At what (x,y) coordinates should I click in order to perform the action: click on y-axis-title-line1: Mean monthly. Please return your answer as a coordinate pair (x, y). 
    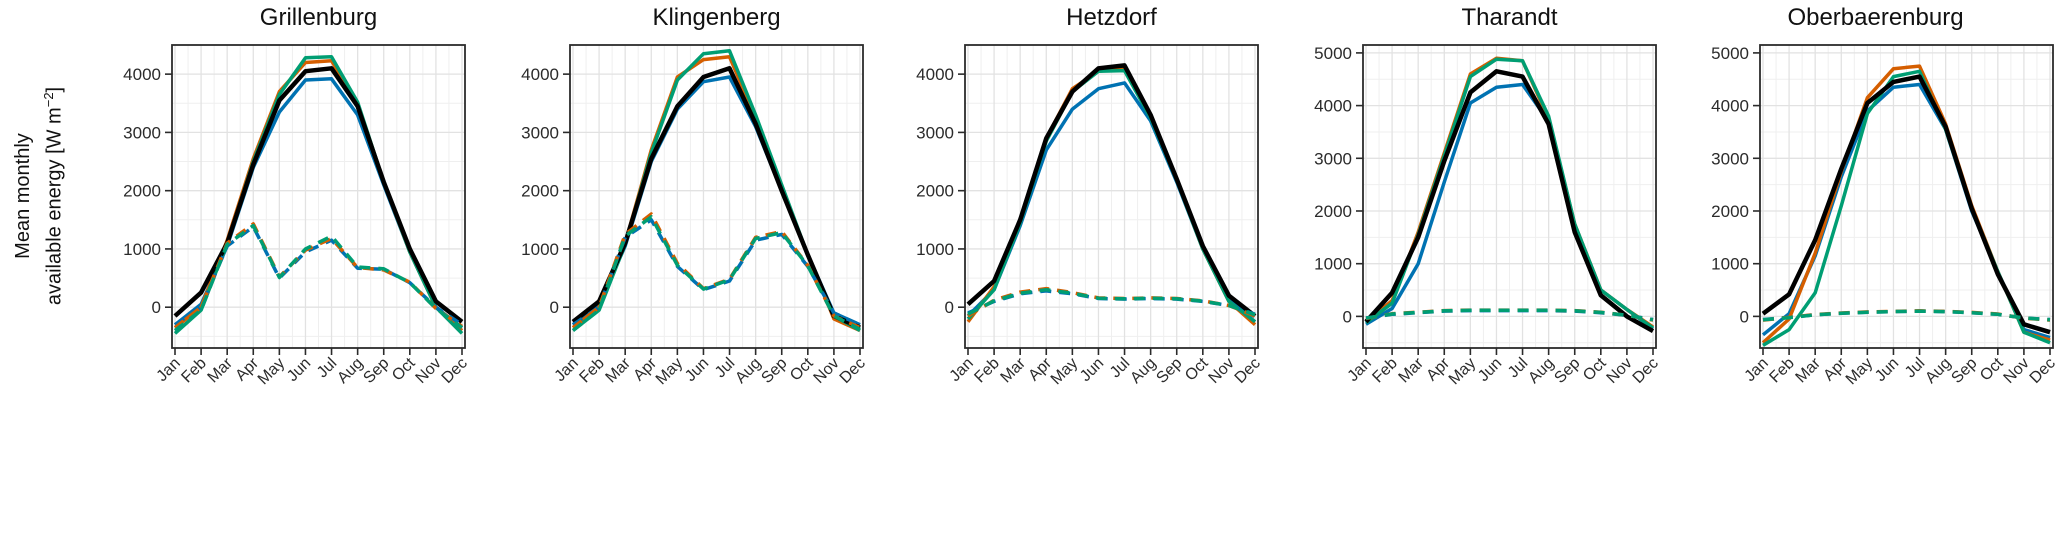
    Looking at the image, I should click on (23, 196).